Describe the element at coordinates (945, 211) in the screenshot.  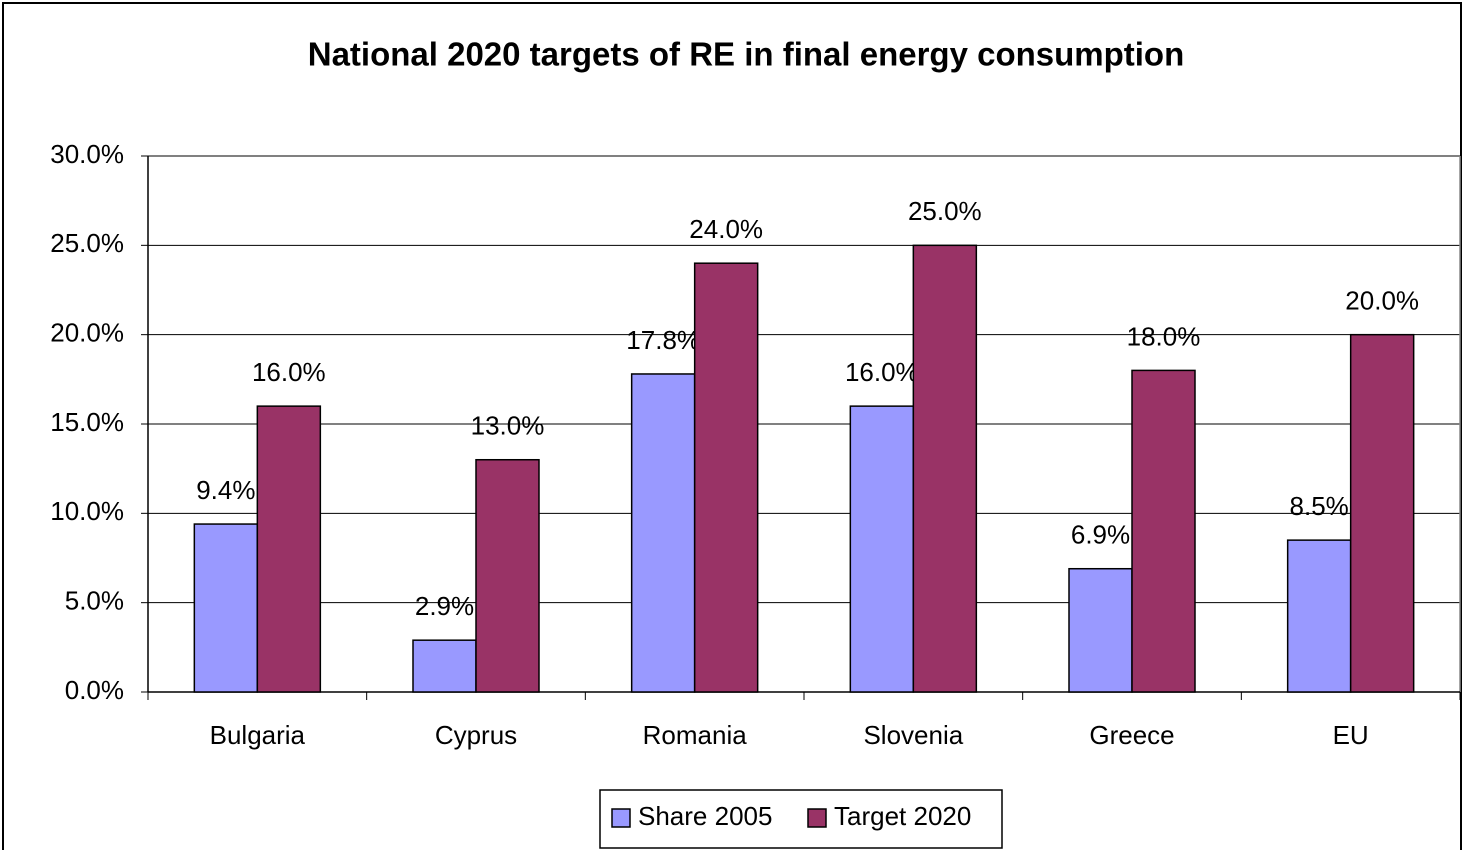
I see `value-label: 25.0%` at that location.